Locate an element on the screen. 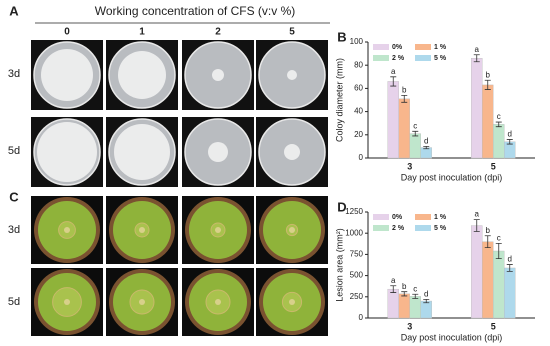  y-tick-label: 60 is located at coordinates (358, 88).